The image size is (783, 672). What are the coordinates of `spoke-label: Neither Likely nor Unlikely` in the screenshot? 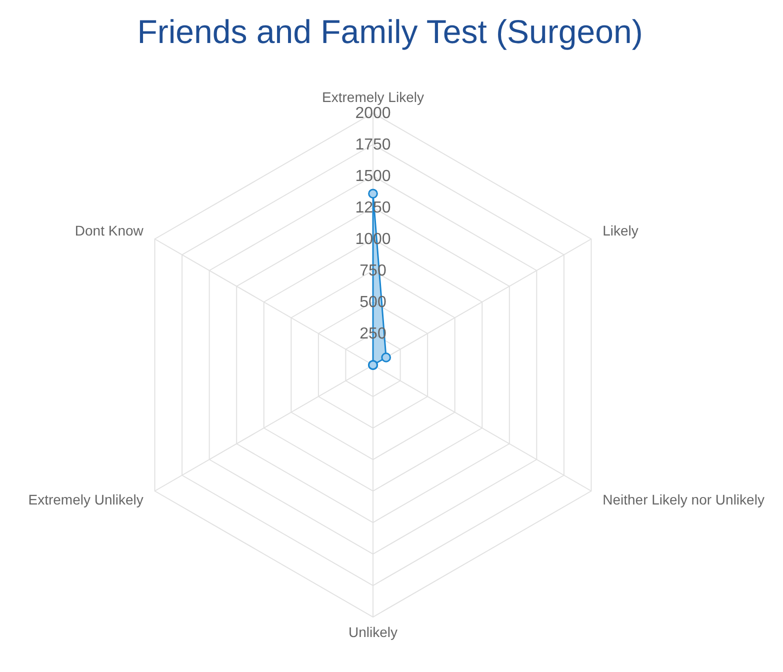 It's located at (683, 500).